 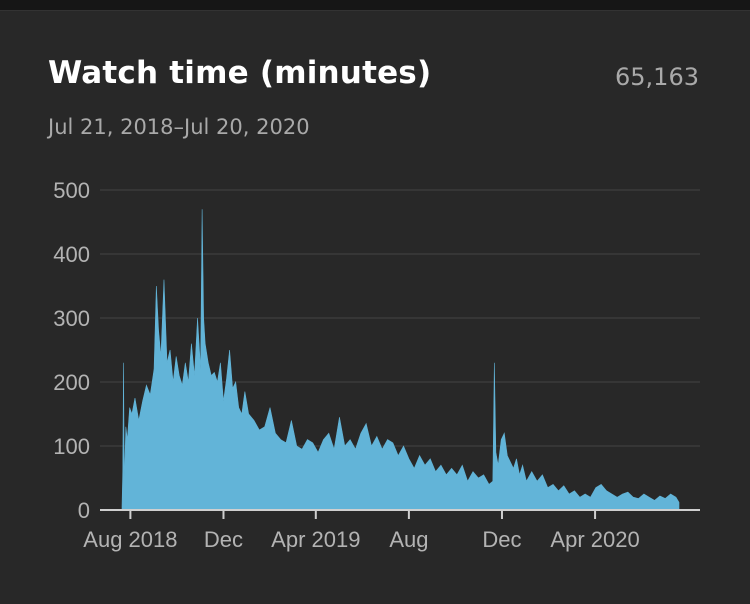 What do you see at coordinates (71, 350) in the screenshot?
I see `y-axis-labels: 0 100 200 300 400 500` at bounding box center [71, 350].